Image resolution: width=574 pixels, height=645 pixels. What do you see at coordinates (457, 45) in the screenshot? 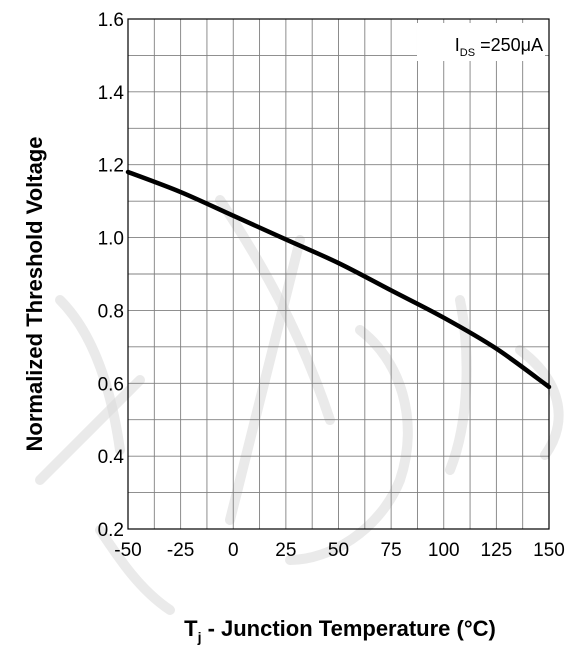
I see `legend-prefix: I` at bounding box center [457, 45].